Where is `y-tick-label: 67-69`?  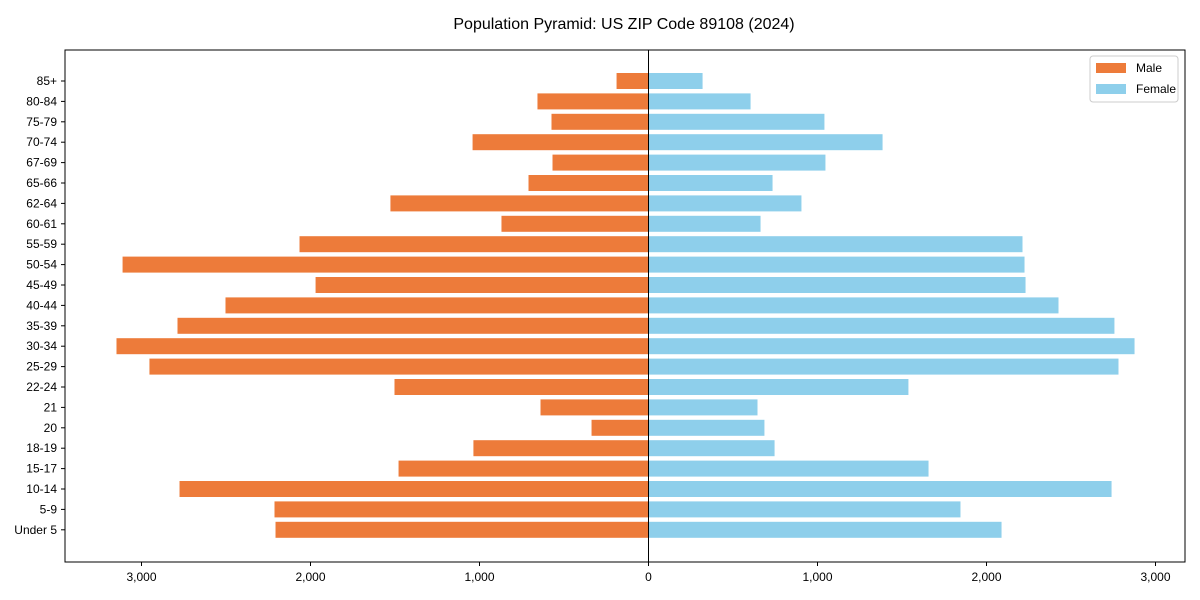
y-tick-label: 67-69 is located at coordinates (41, 163).